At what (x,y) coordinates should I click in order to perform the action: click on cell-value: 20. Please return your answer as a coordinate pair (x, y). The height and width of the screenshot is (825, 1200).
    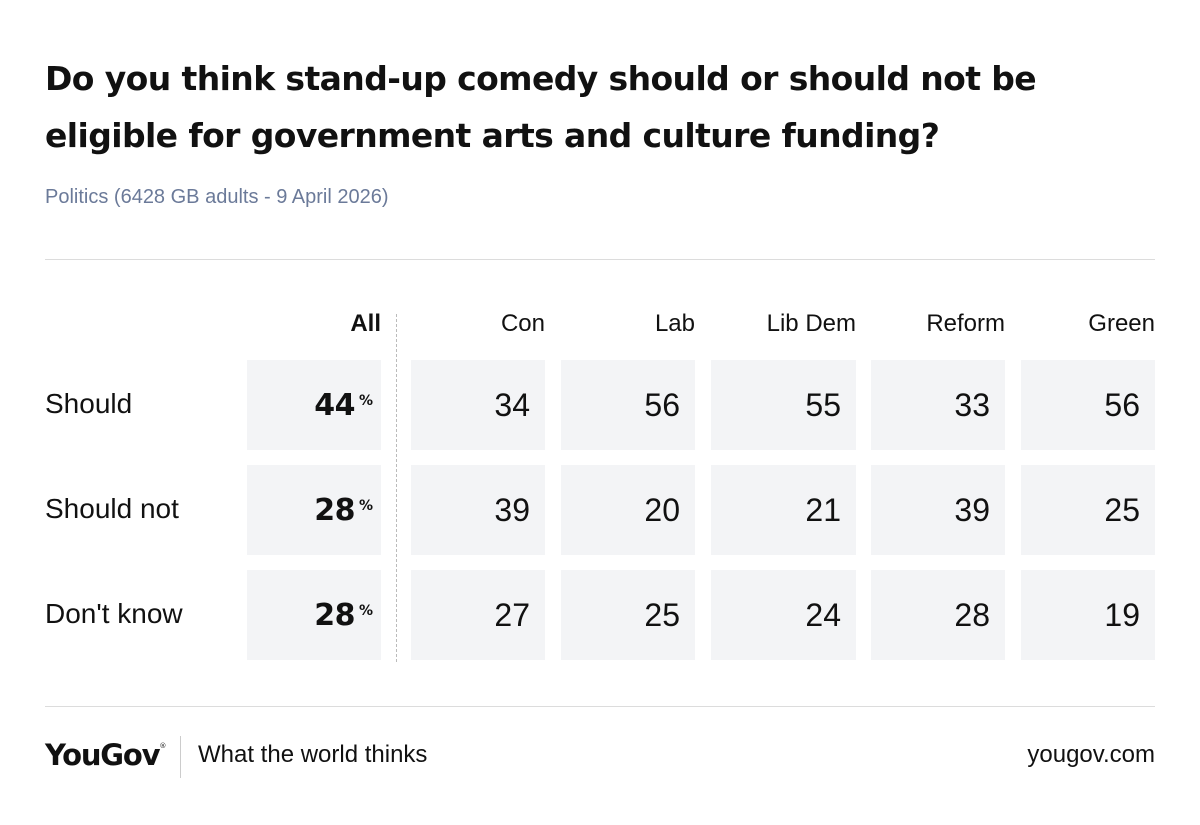
    Looking at the image, I should click on (662, 509).